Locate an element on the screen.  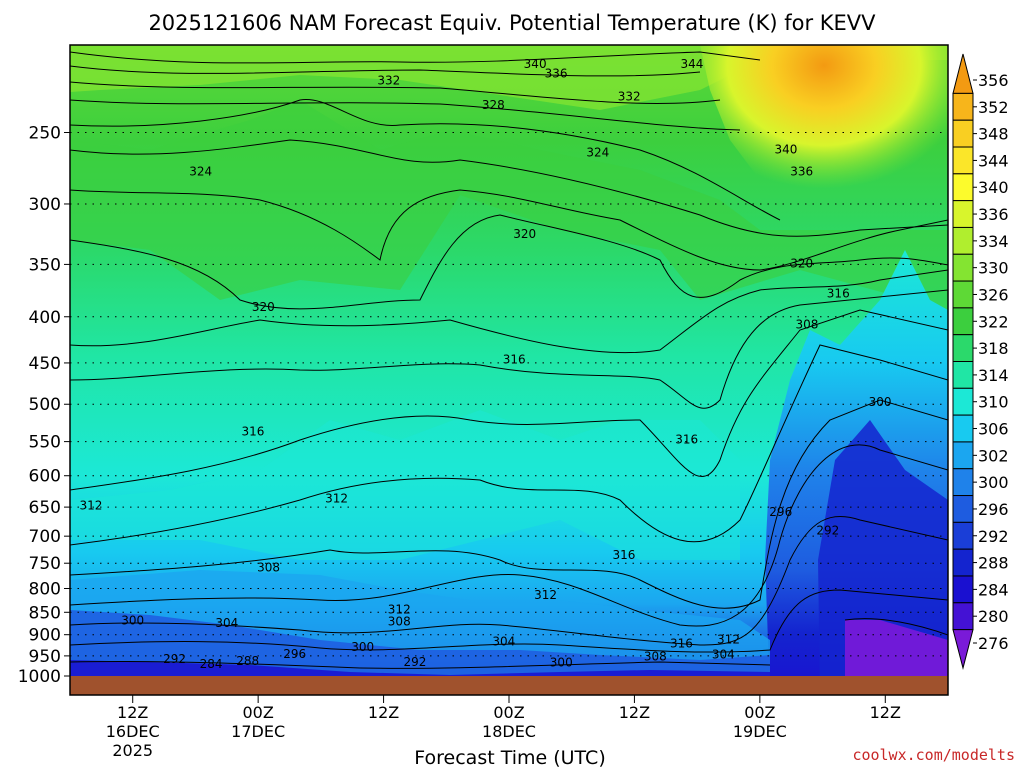
contour-label: 344 is located at coordinates (691, 64).